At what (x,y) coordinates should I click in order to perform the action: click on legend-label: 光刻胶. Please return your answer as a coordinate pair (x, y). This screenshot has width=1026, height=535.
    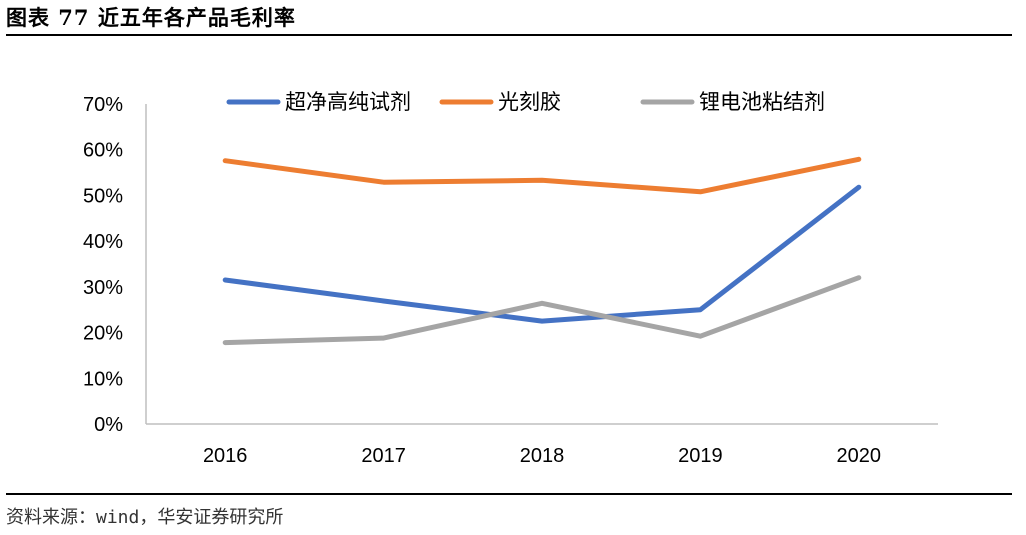
    Looking at the image, I should click on (529, 102).